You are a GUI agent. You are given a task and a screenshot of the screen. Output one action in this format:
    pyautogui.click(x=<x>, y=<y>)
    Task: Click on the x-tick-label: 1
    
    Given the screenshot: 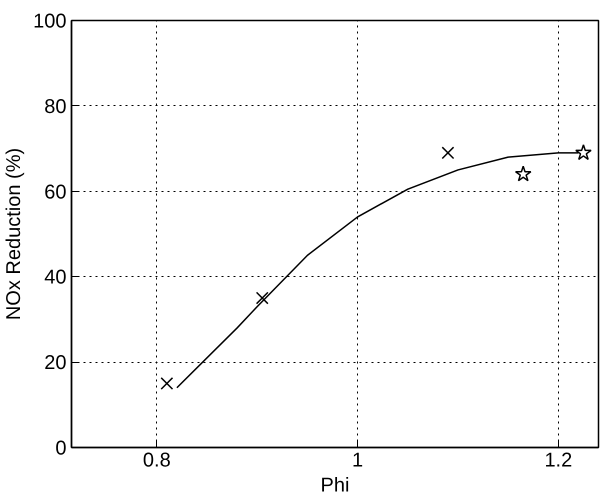 What is the action you would take?
    pyautogui.click(x=358, y=461)
    